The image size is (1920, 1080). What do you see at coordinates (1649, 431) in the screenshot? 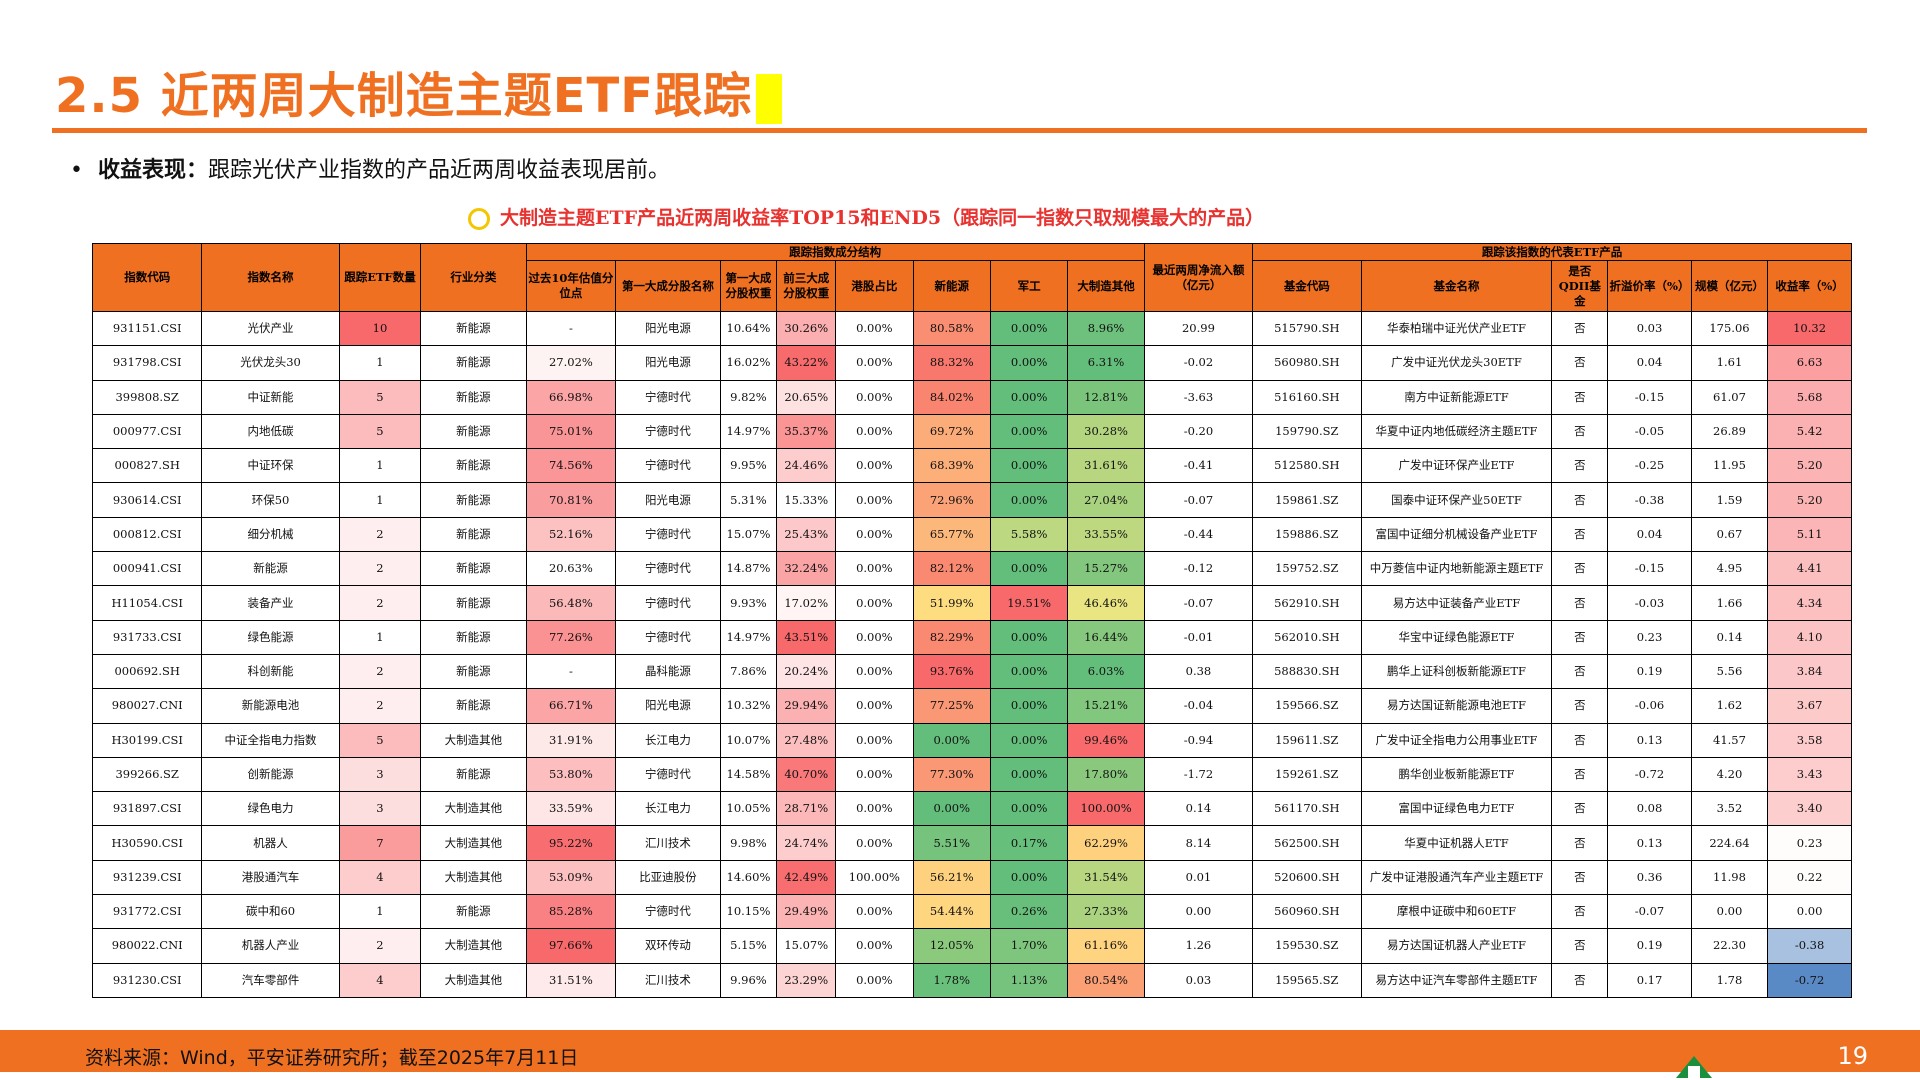
I see `table-cell: -0.05` at bounding box center [1649, 431].